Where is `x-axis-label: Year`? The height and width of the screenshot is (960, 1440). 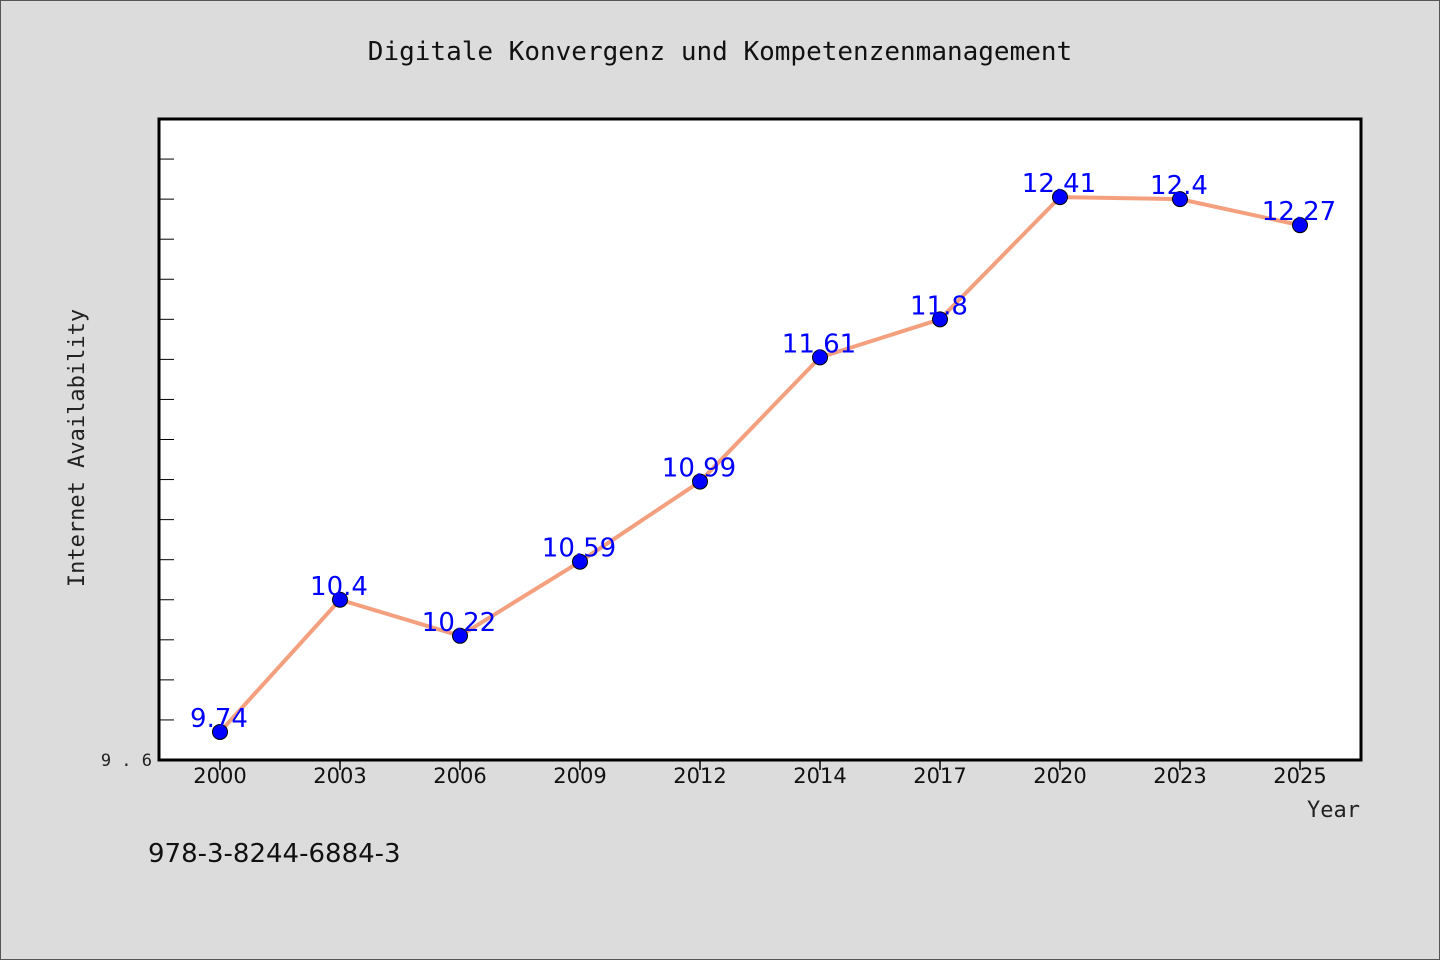 x-axis-label: Year is located at coordinates (1333, 810).